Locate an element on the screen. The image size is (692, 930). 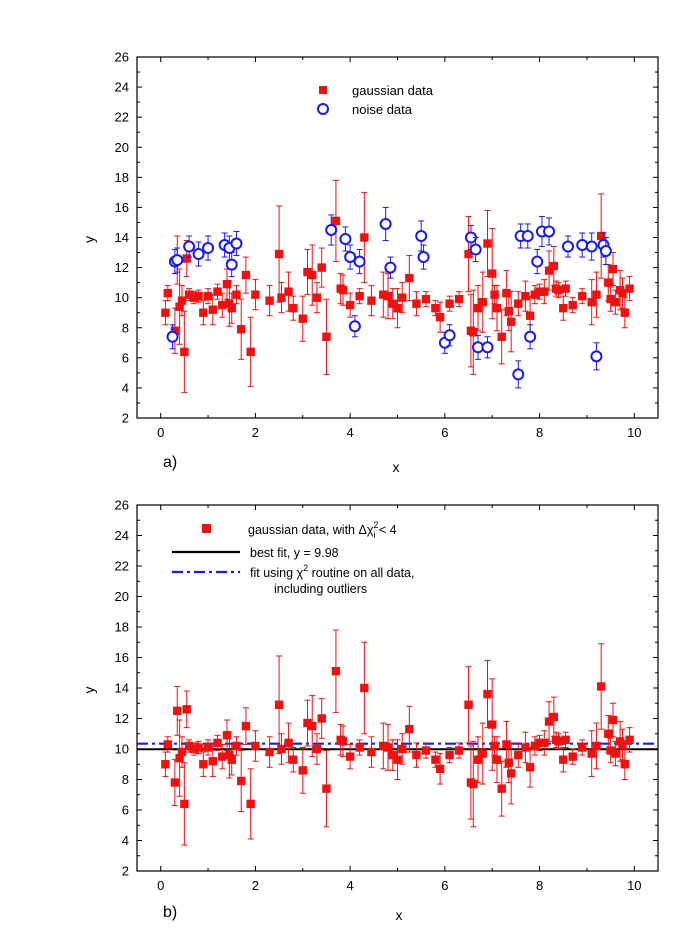
y-axis-label: y is located at coordinates (89, 239).